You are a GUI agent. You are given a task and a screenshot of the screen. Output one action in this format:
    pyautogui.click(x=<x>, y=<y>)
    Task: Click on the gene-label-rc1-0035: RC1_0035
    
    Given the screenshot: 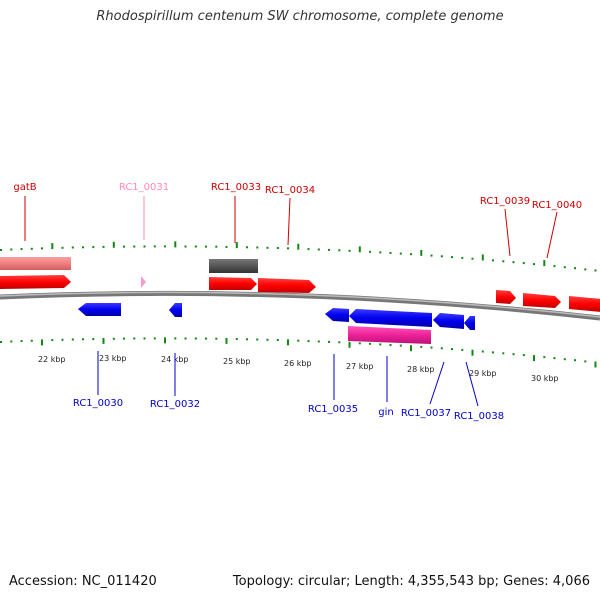 What is the action you would take?
    pyautogui.click(x=333, y=409)
    